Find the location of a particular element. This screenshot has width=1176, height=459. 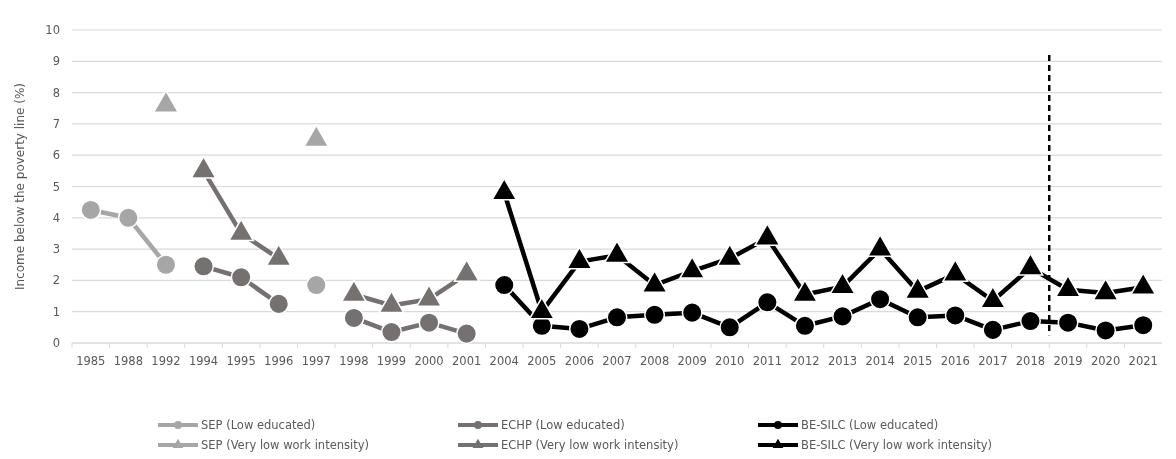

x-tick-label: 1999 is located at coordinates (391, 361).